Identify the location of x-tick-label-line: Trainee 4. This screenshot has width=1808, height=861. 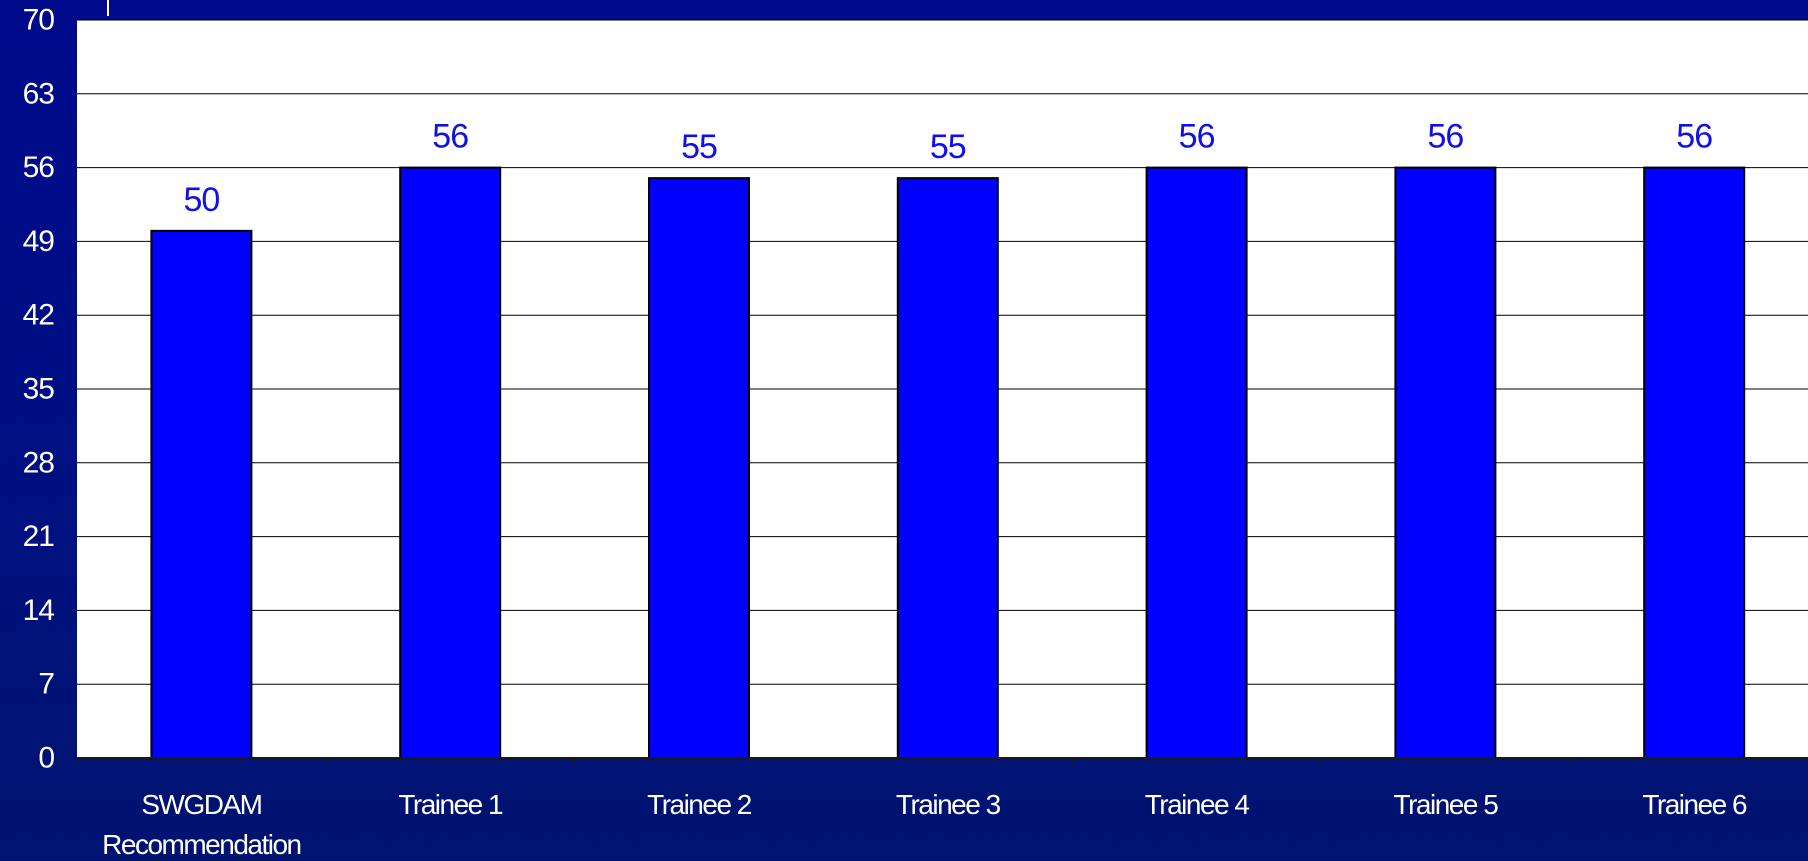
(1197, 804).